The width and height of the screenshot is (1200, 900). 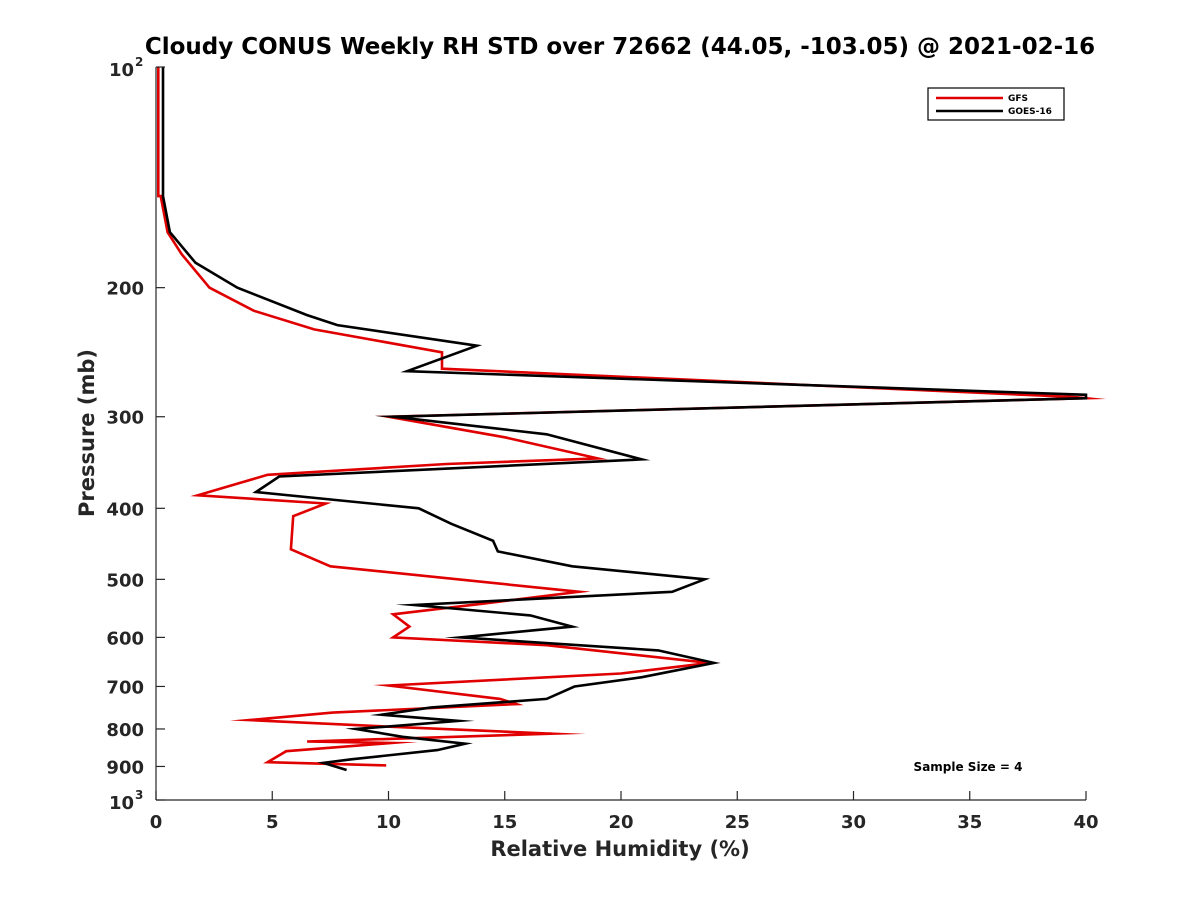 What do you see at coordinates (388, 822) in the screenshot?
I see `x-tick-label: 10` at bounding box center [388, 822].